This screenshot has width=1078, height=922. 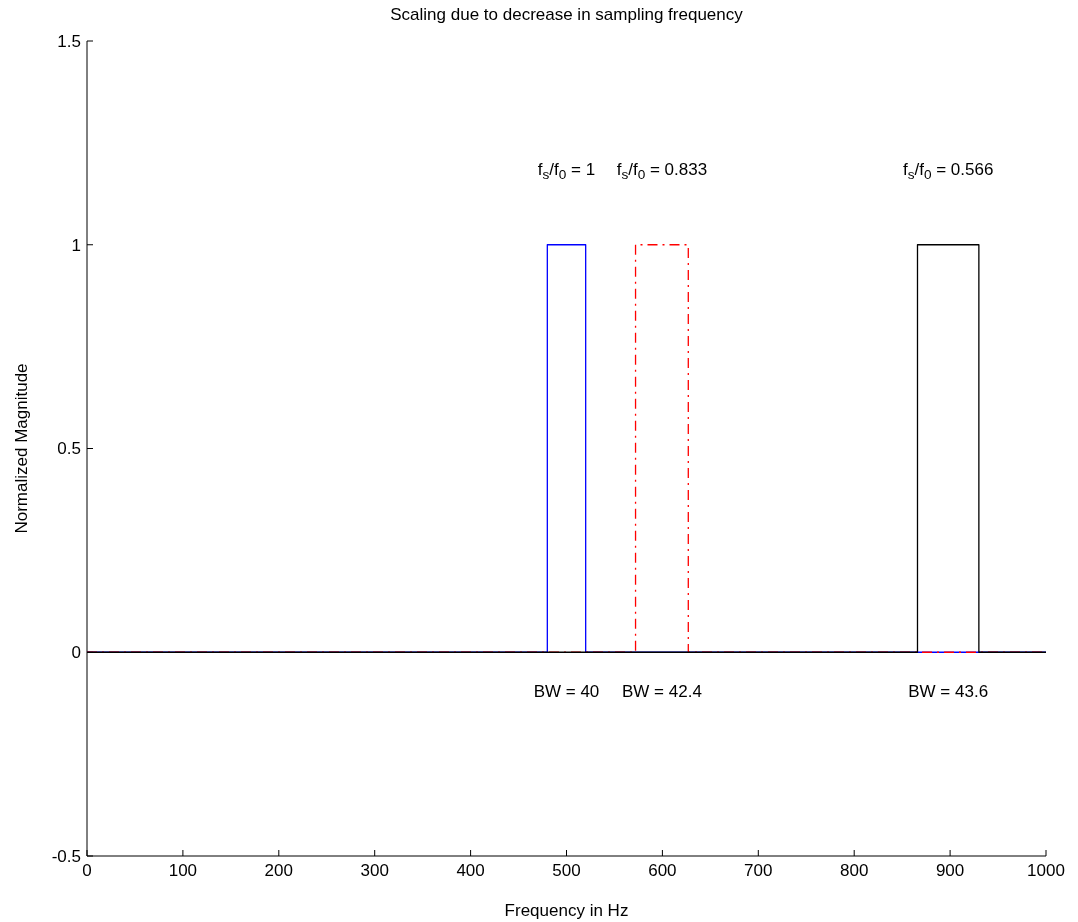 What do you see at coordinates (21, 448) in the screenshot?
I see `y-axis-title: Normalized Magnitude` at bounding box center [21, 448].